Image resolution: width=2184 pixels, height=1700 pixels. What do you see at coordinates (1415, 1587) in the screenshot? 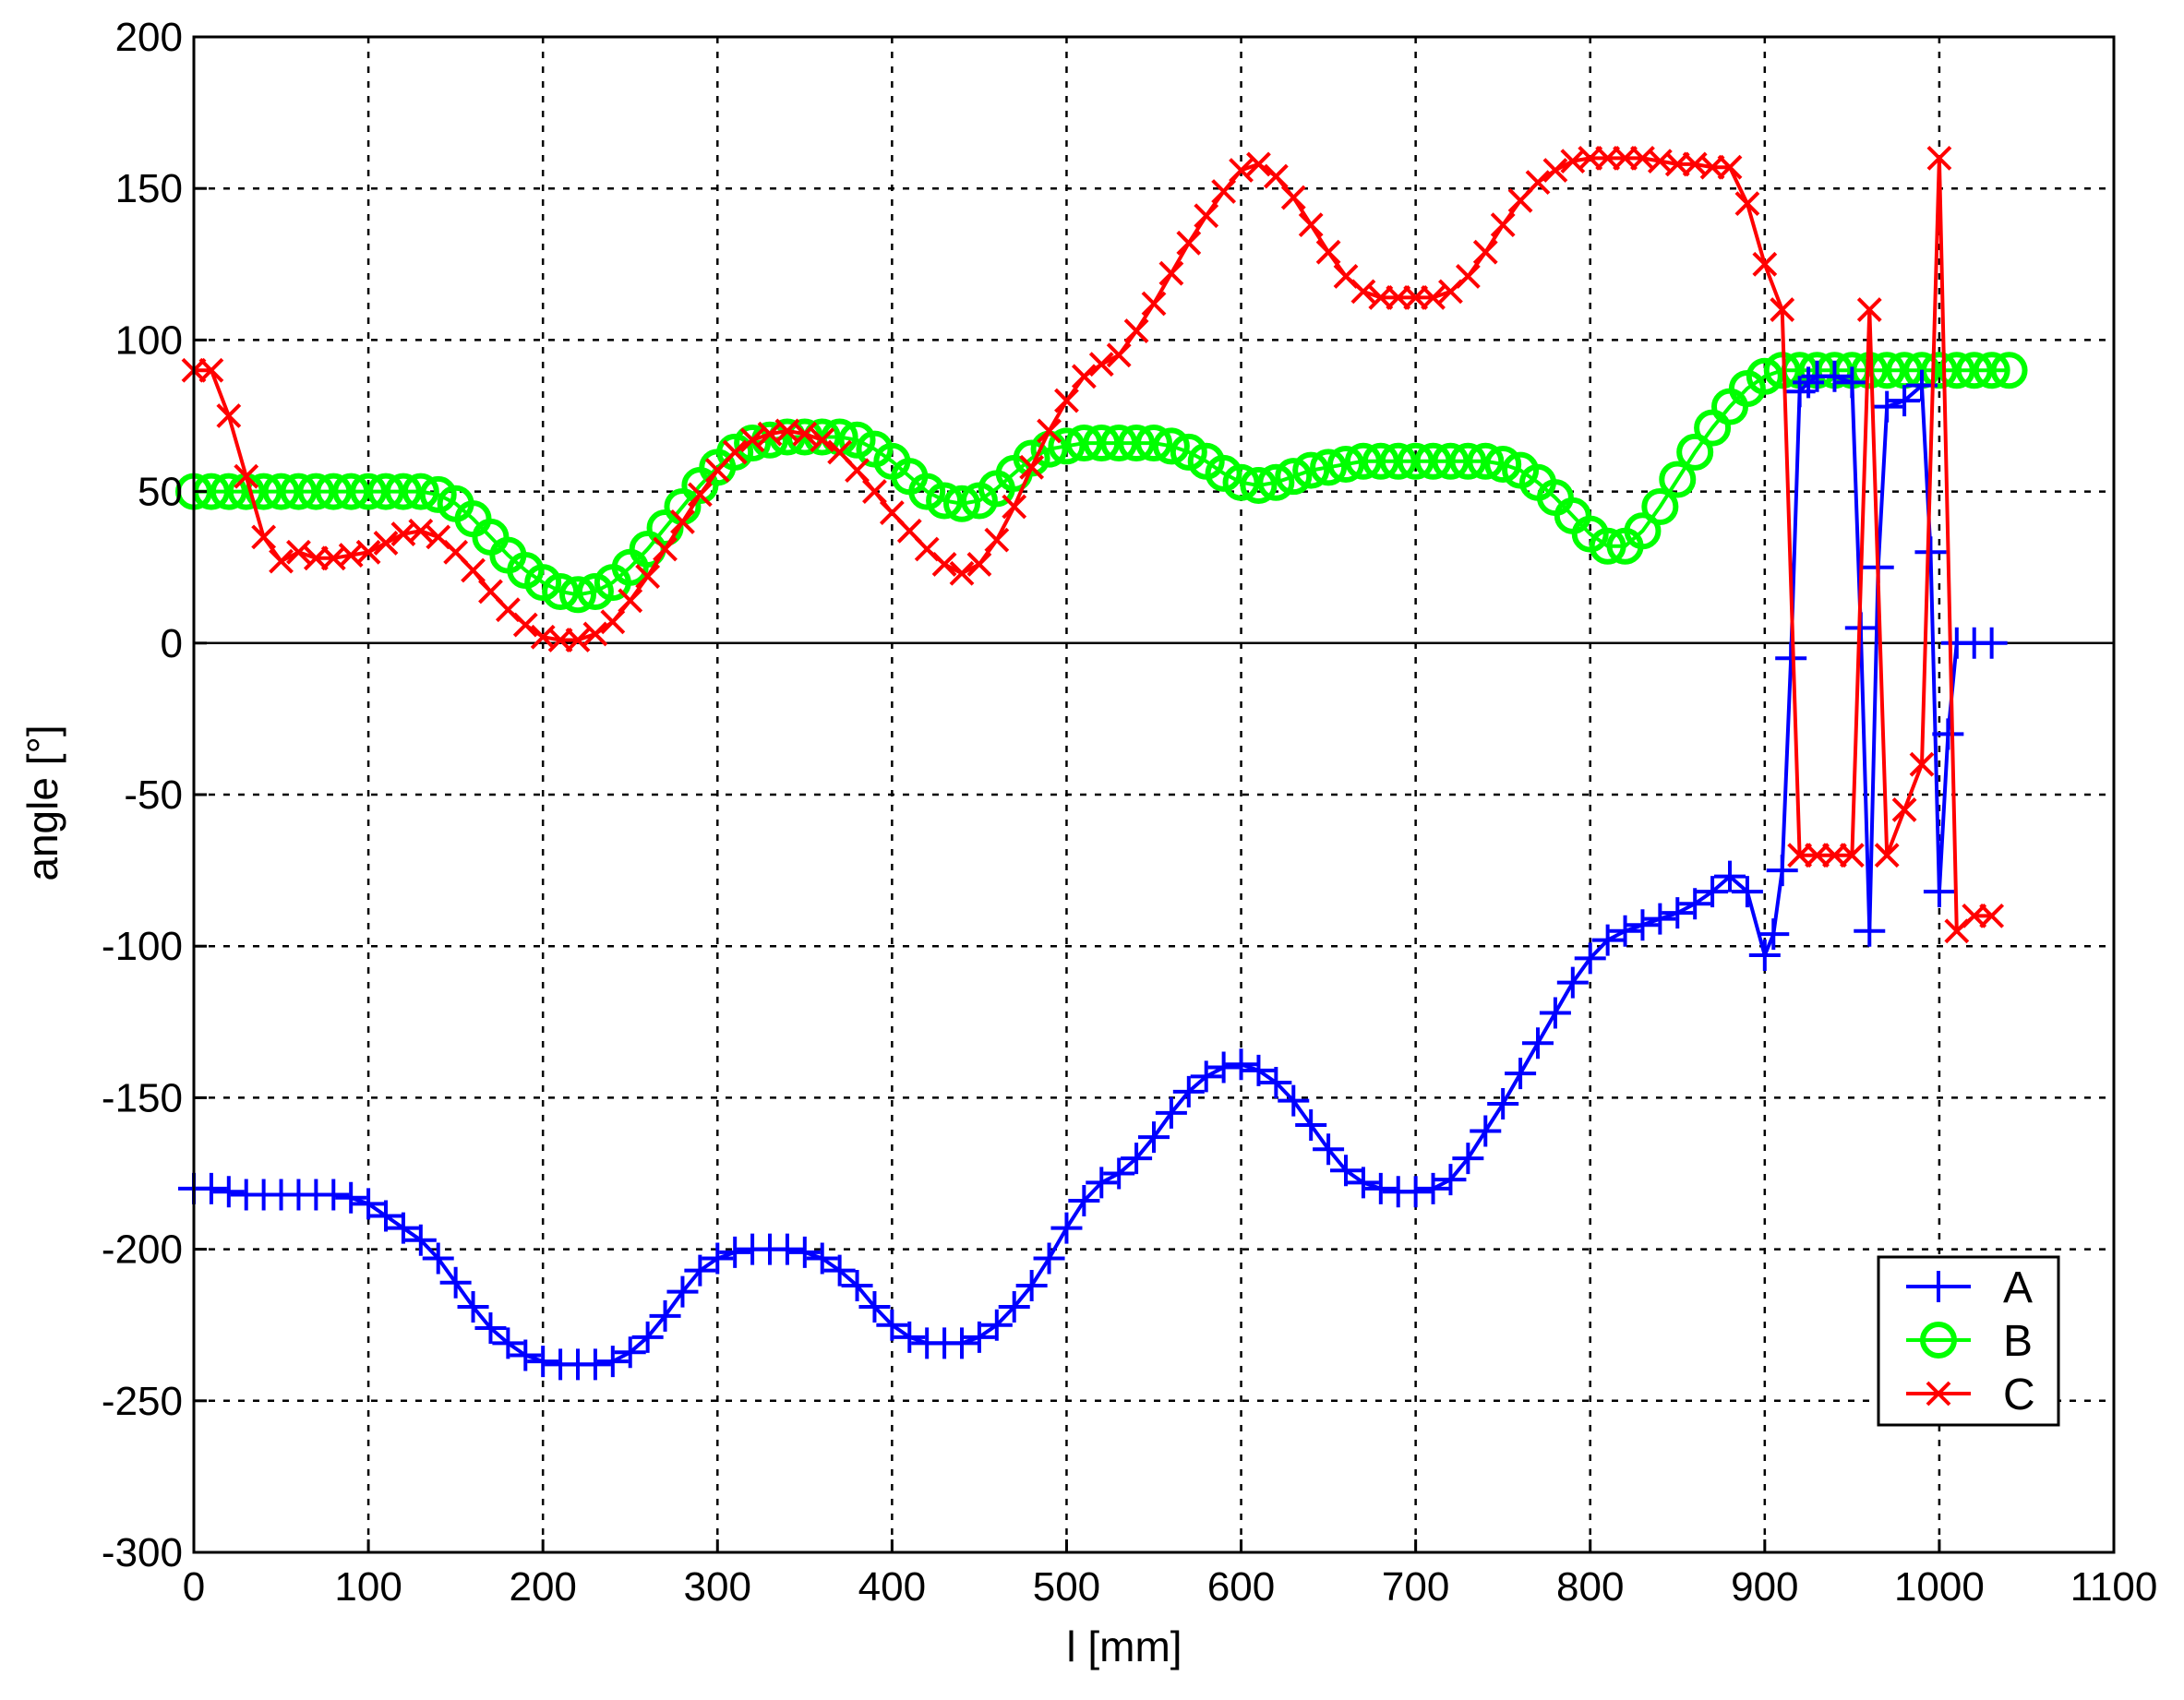
I see `x-tick-label: 700` at bounding box center [1415, 1587].